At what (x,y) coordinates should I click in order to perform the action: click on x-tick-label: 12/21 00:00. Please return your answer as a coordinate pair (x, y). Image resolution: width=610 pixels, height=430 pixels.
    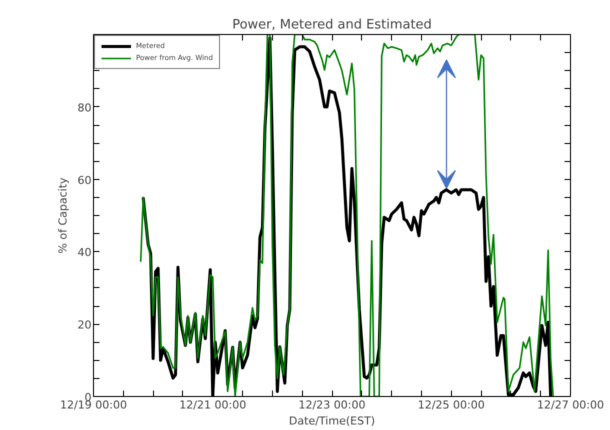
    Looking at the image, I should click on (212, 405).